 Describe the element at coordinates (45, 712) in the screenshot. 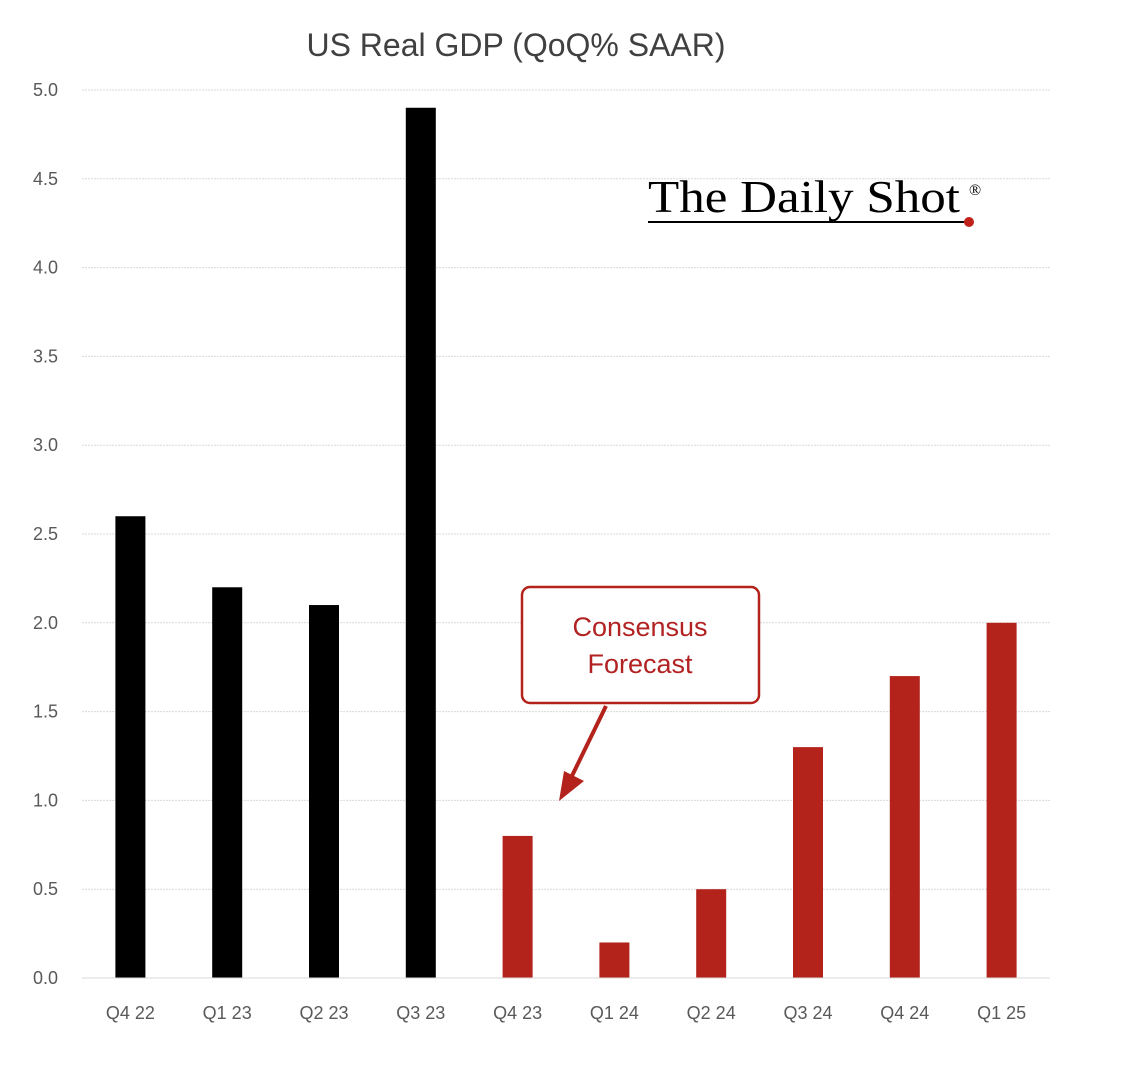

I see `y-tick-label: 1.5` at that location.